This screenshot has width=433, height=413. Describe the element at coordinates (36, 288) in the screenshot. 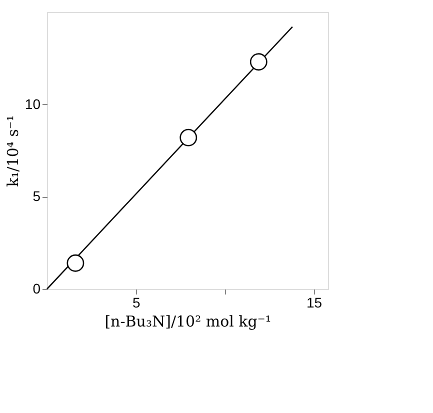

I see `y-tick-label: 0` at that location.